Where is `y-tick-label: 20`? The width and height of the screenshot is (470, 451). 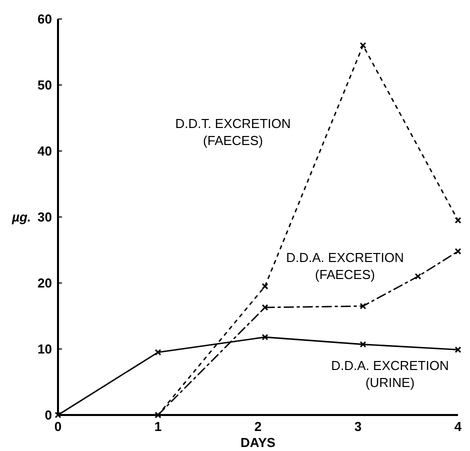 y-tick-label: 20 is located at coordinates (45, 283).